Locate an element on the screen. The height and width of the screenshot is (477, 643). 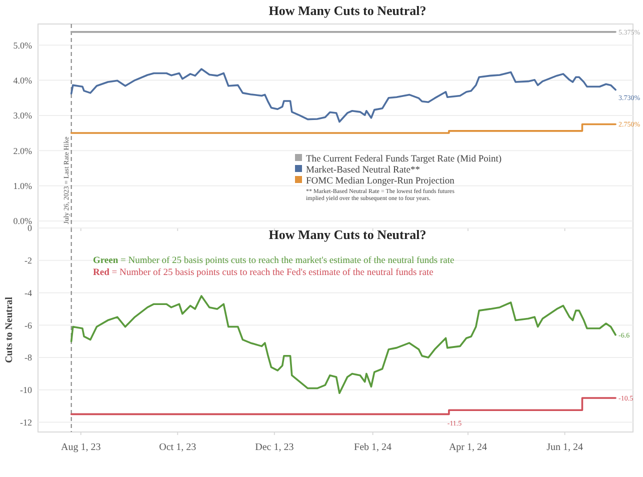
y-tick-label: -8 is located at coordinates (28, 357).